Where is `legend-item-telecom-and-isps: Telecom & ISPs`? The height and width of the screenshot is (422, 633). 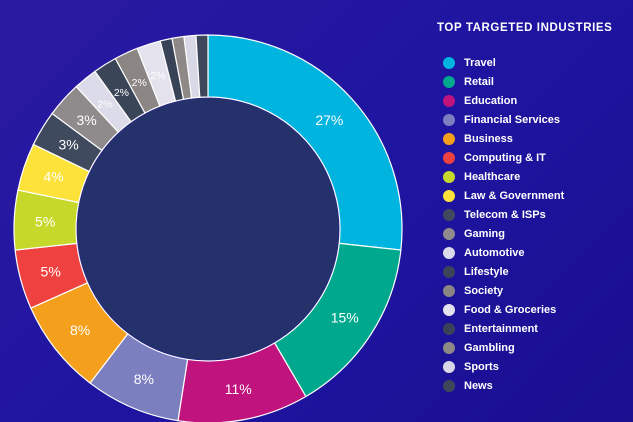
legend-item-telecom-and-isps: Telecom & ISPs is located at coordinates (532, 214).